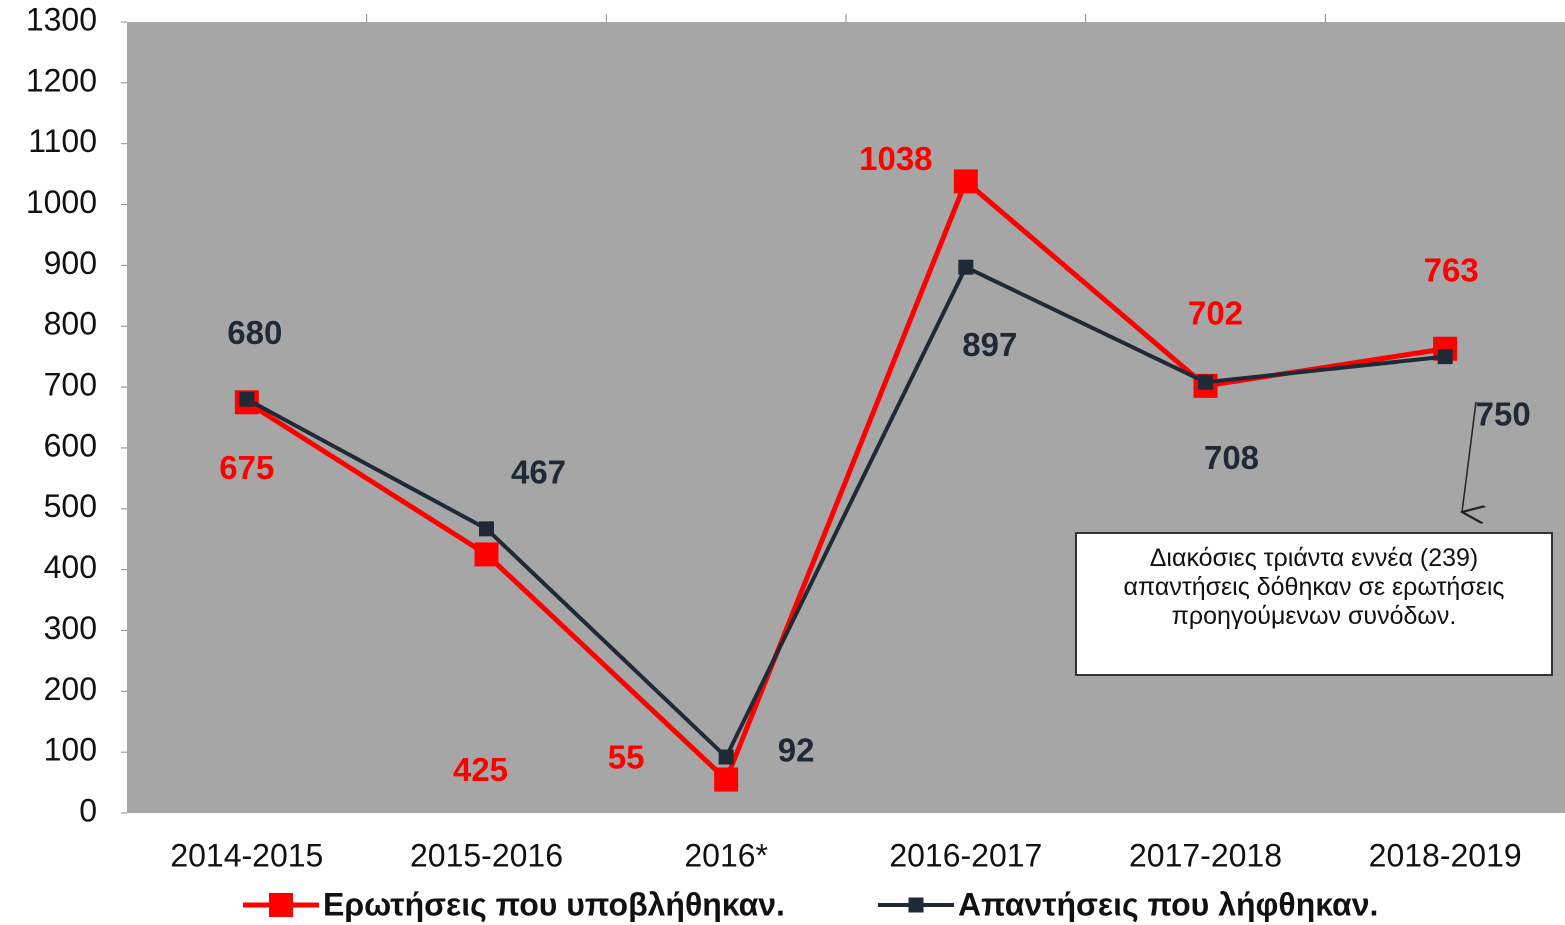  What do you see at coordinates (989, 344) in the screenshot?
I see `value-label: 897` at bounding box center [989, 344].